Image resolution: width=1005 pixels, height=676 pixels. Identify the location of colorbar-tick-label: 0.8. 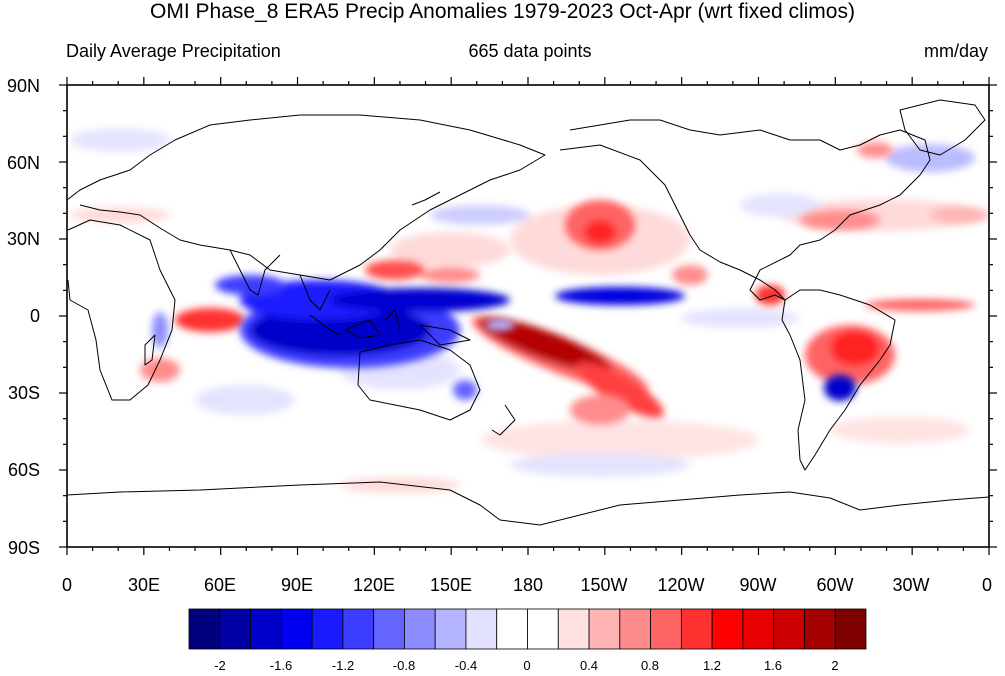
(650, 665).